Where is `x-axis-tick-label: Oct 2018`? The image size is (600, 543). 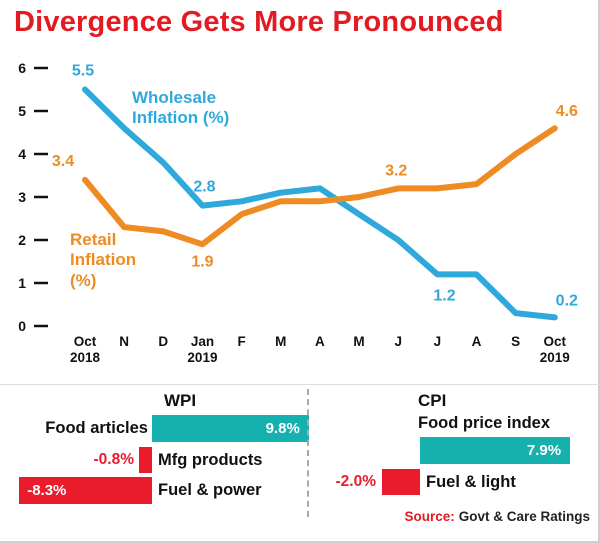 x-axis-tick-label: Oct 2018 is located at coordinates (85, 349).